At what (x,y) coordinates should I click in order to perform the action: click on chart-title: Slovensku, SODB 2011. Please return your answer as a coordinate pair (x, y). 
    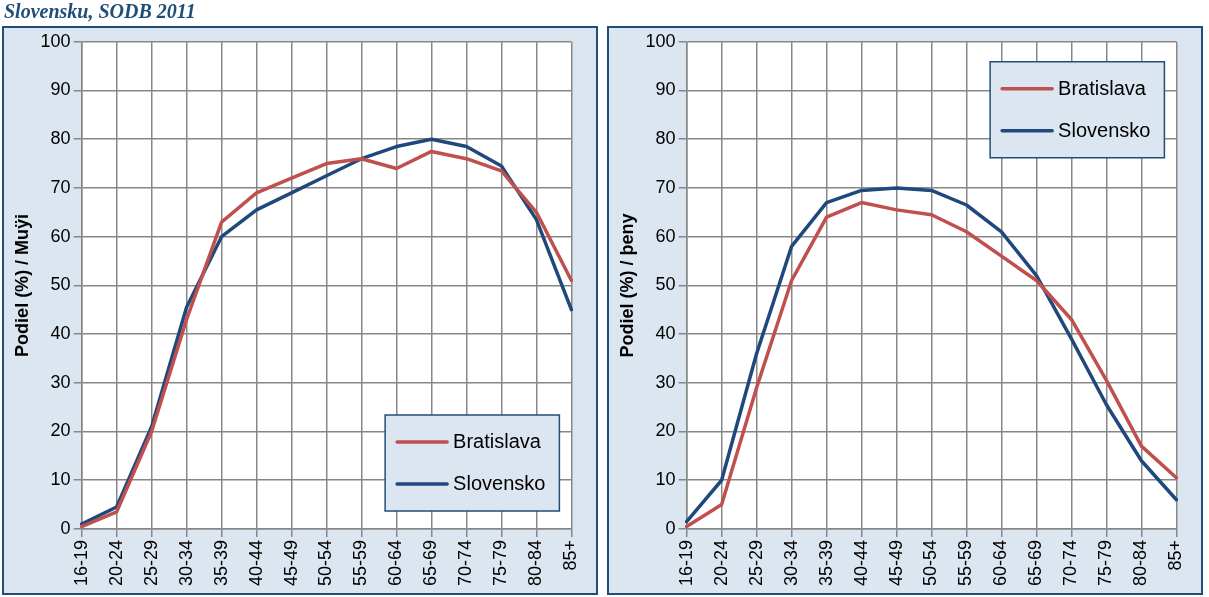
    Looking at the image, I should click on (100, 11).